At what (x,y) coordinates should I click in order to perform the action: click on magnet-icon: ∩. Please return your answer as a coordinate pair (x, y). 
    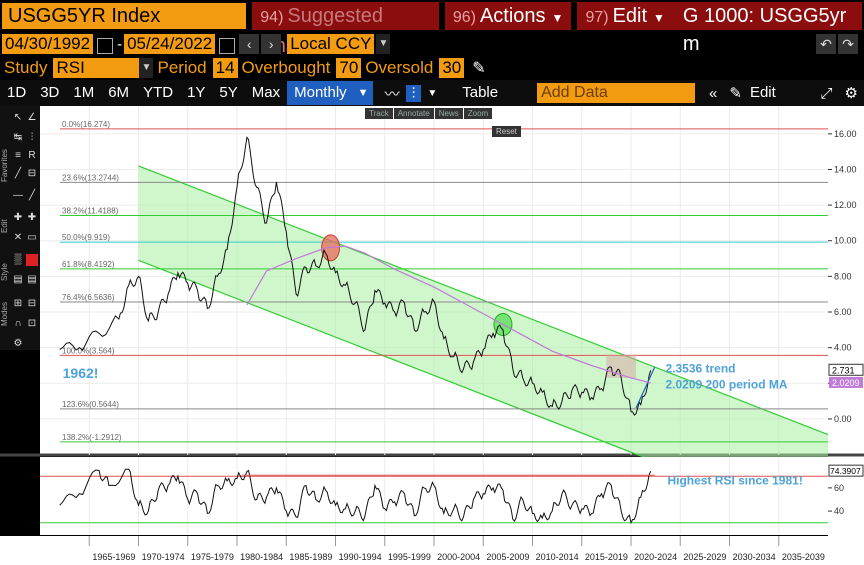
    Looking at the image, I should click on (18, 323).